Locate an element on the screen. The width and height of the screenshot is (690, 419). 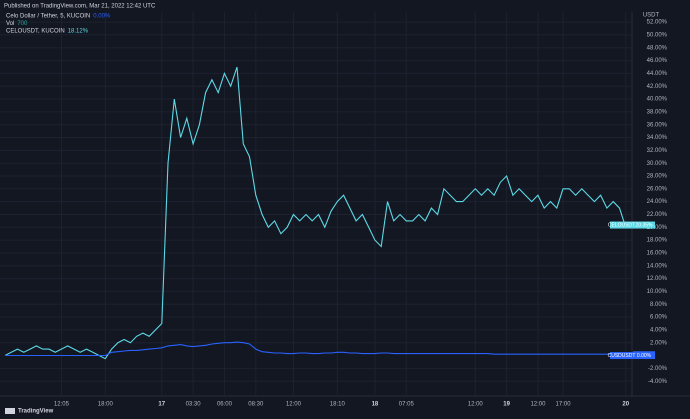
x-tick-label: 12:05 is located at coordinates (62, 405).